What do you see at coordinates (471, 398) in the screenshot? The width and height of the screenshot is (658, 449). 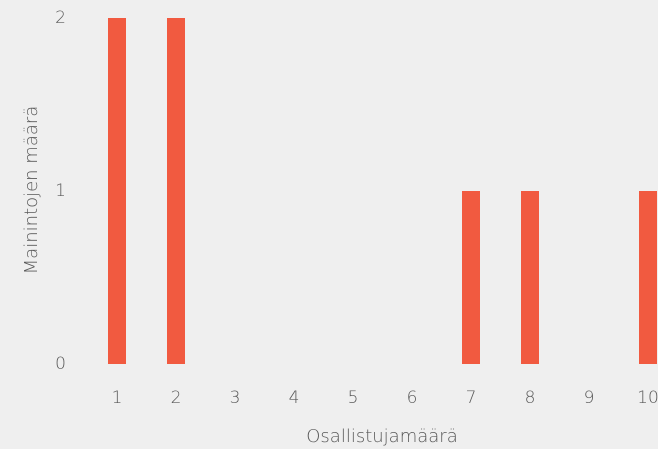 I see `x-tick-label: 7` at bounding box center [471, 398].